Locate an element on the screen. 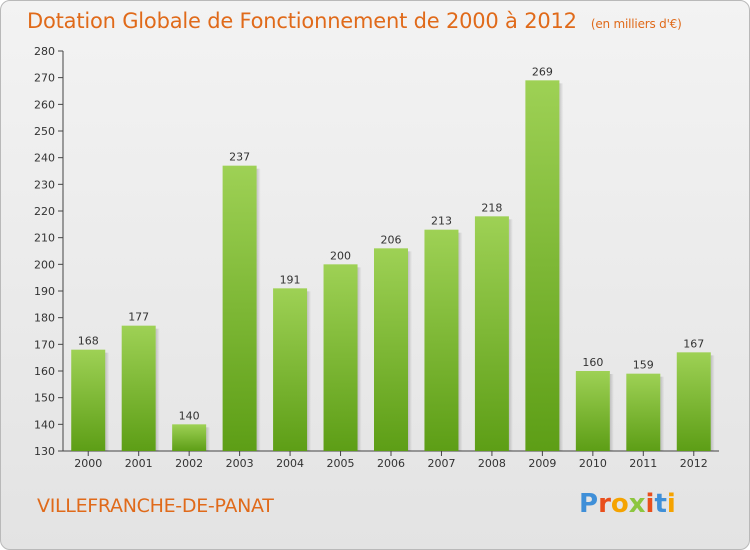  x-tick-label: 2006 is located at coordinates (391, 463).